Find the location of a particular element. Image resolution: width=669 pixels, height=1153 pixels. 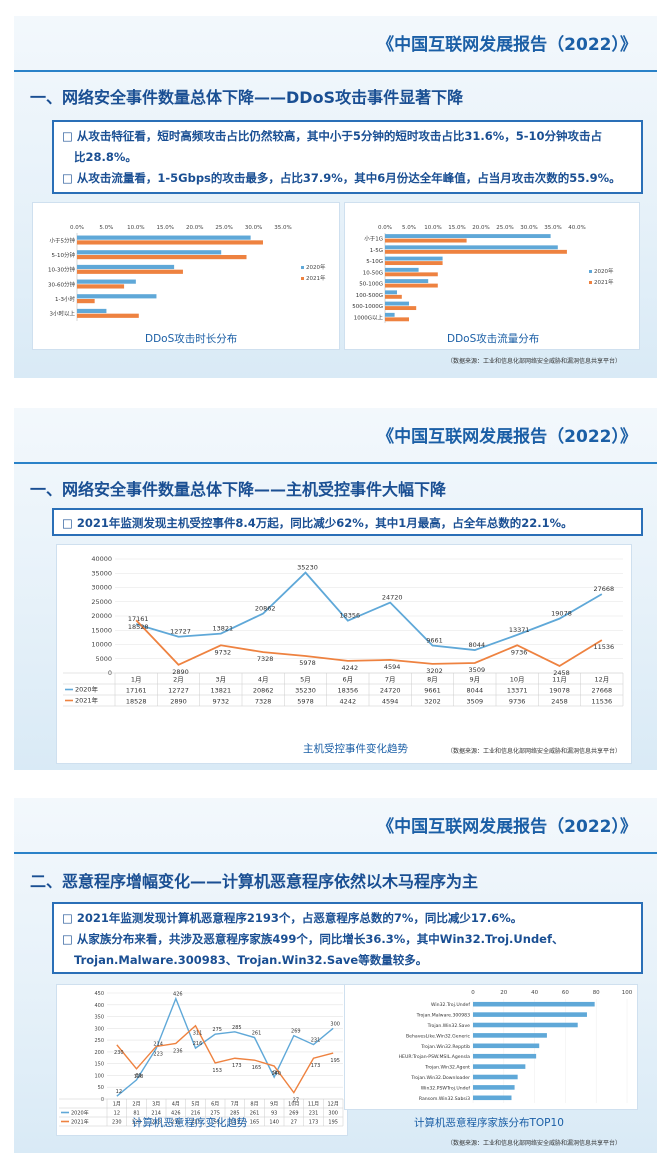

data-label: 5978 is located at coordinates (307, 663).